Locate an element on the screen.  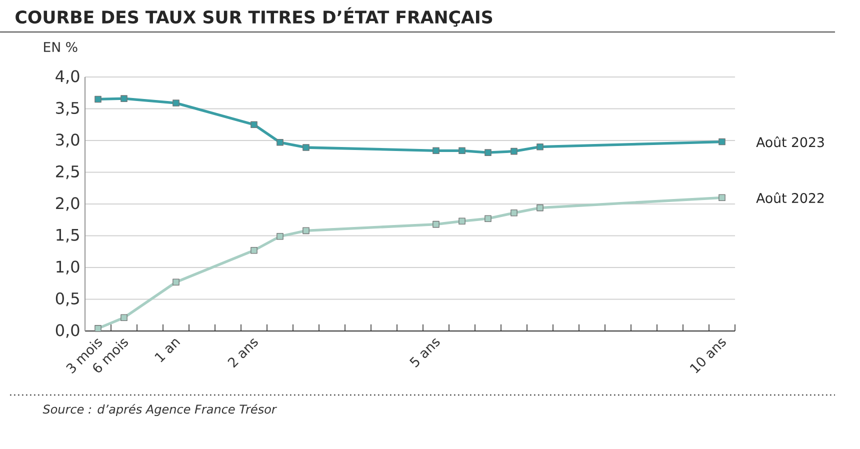
source-note: Source : d’aprés Agence France Trésor is located at coordinates (160, 410).